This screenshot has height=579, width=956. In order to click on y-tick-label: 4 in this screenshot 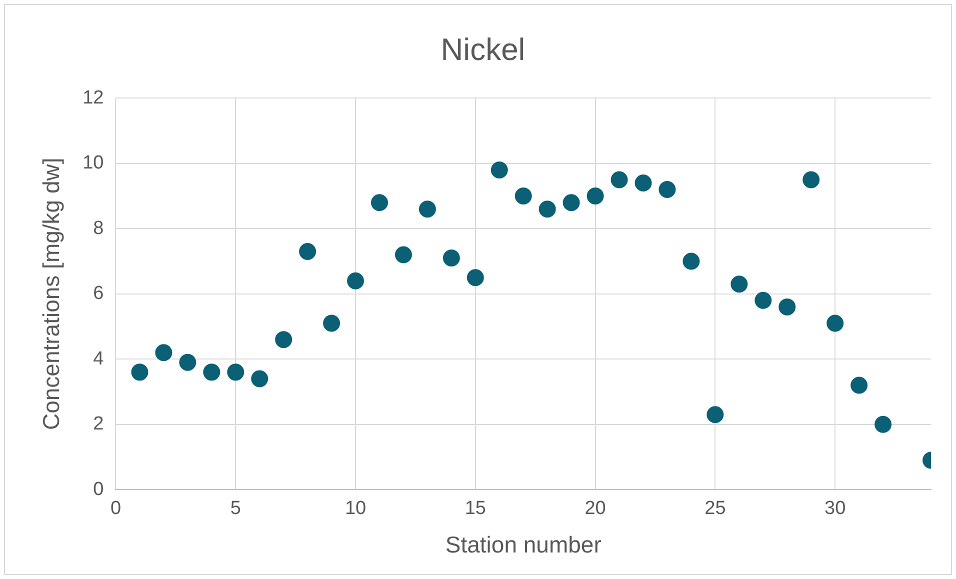, I will do `click(98, 359)`.